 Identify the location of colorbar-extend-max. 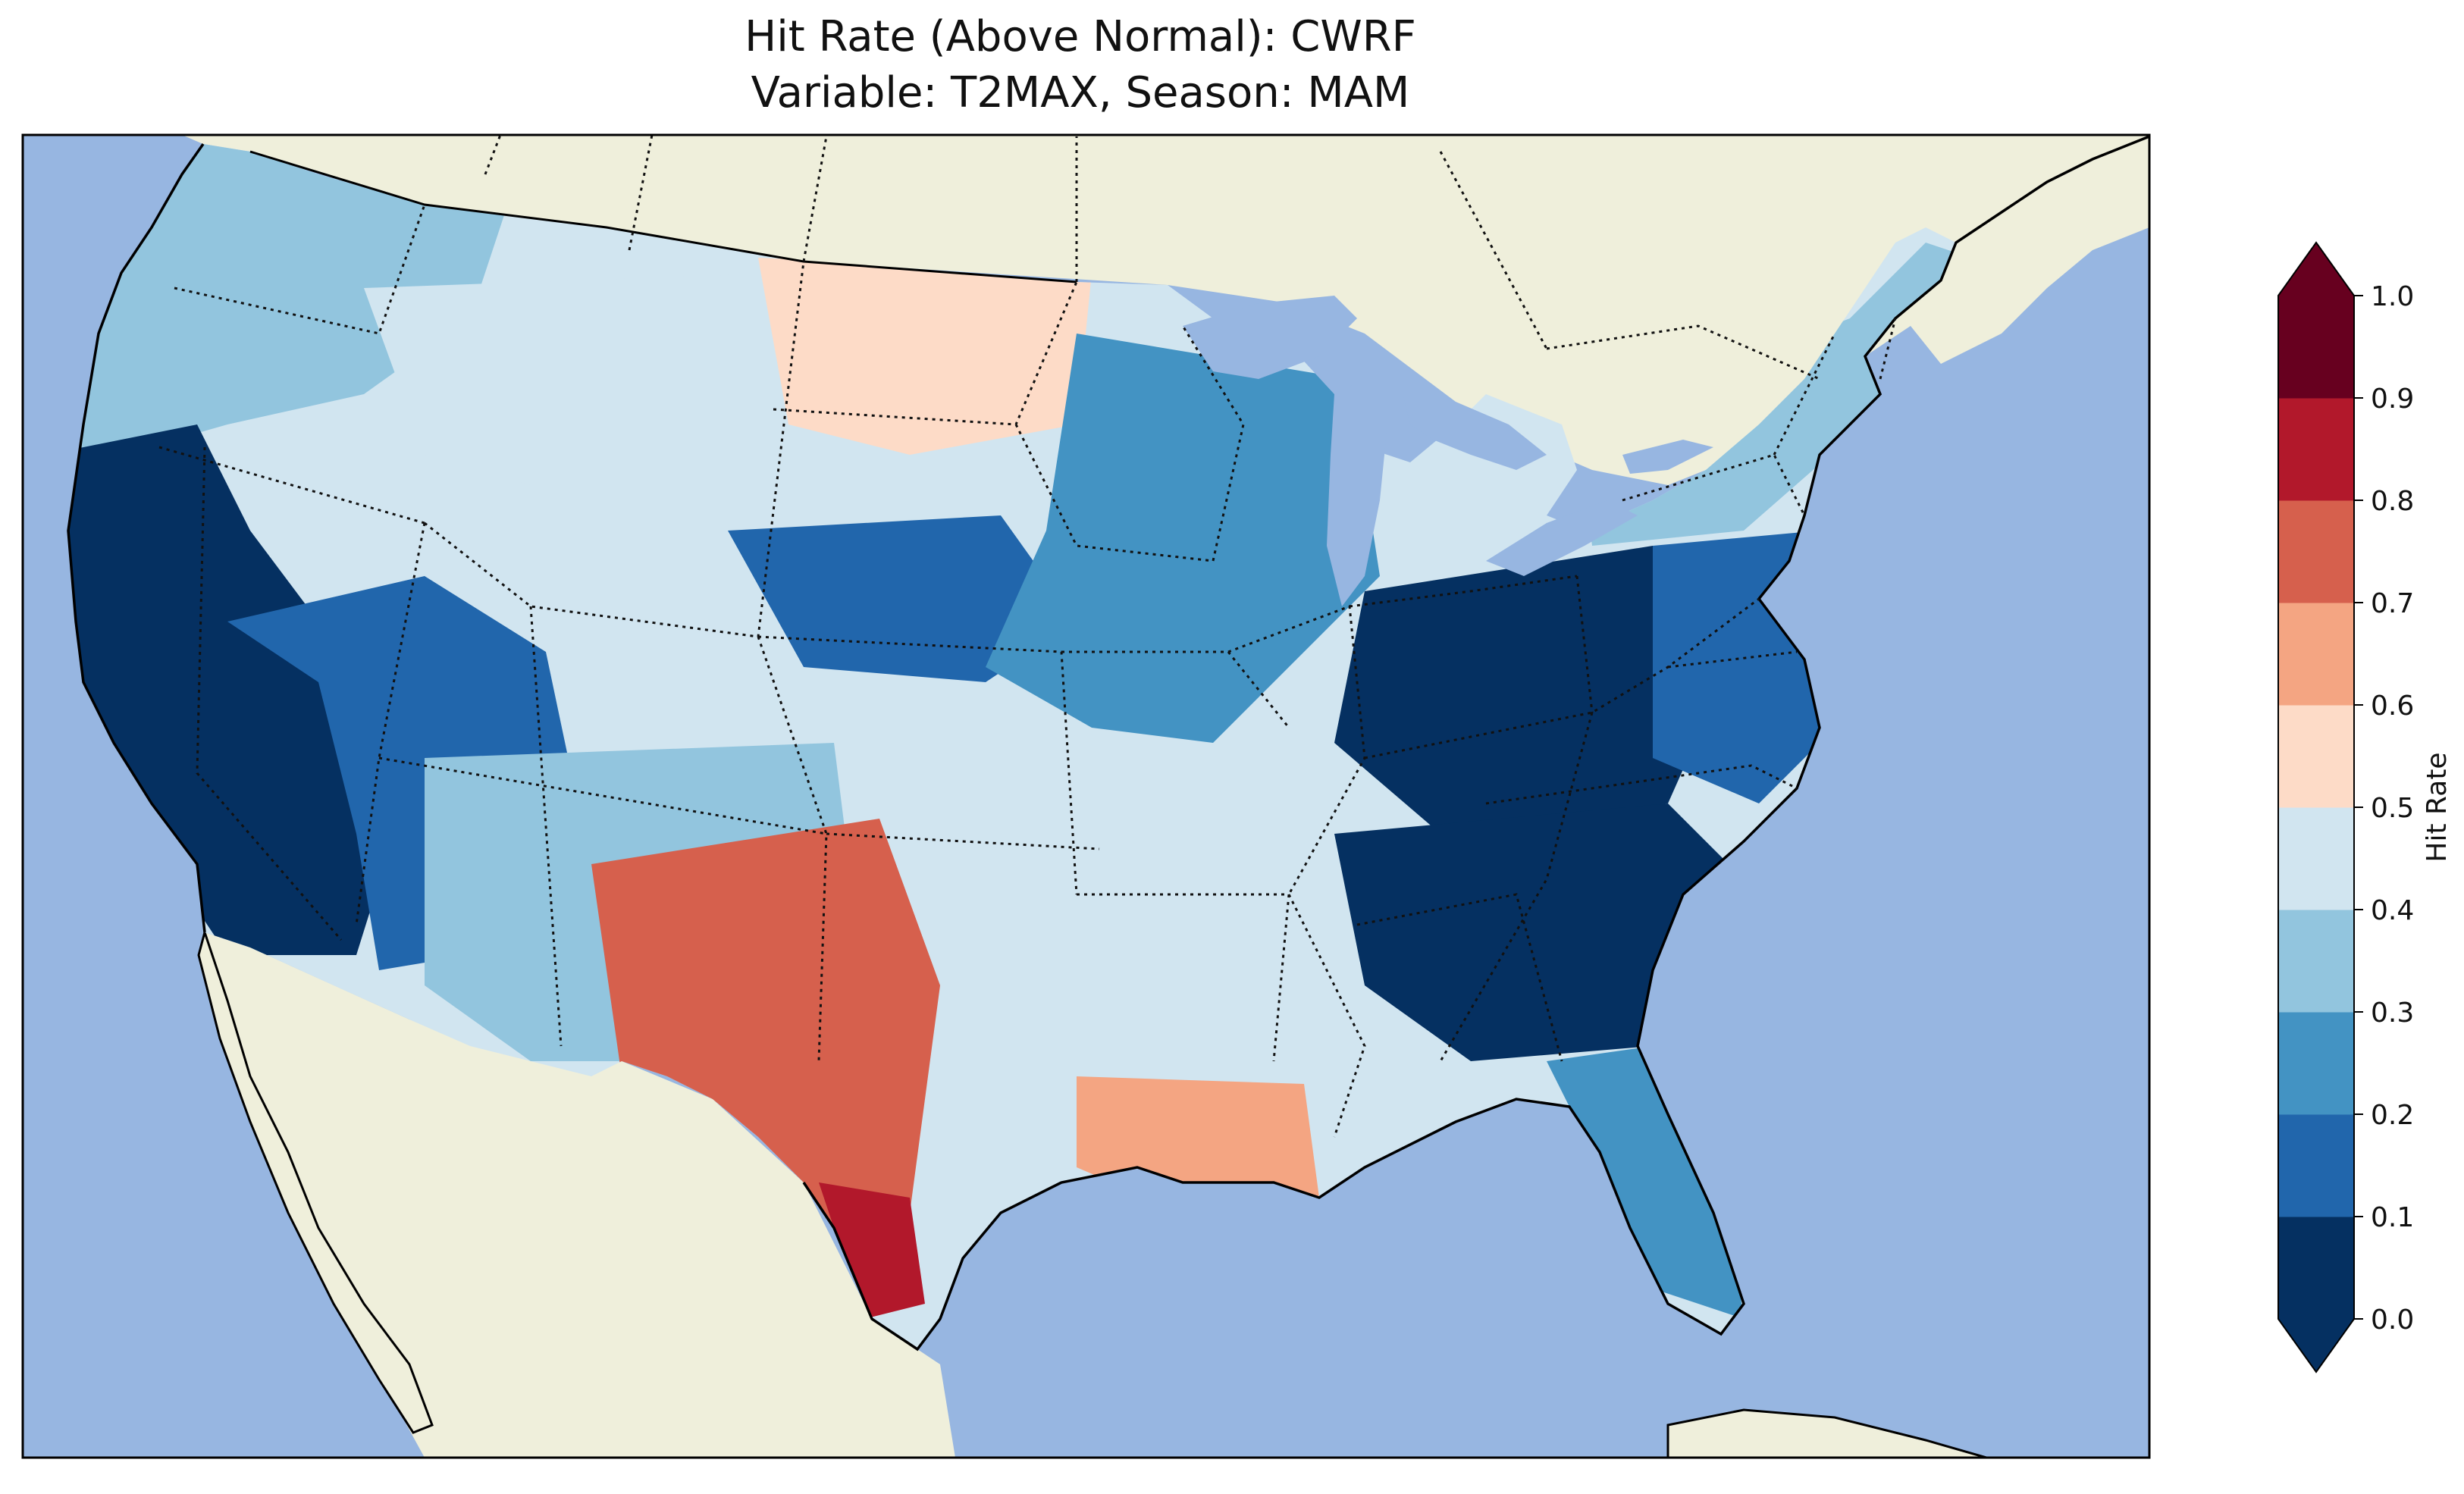
(2316, 269).